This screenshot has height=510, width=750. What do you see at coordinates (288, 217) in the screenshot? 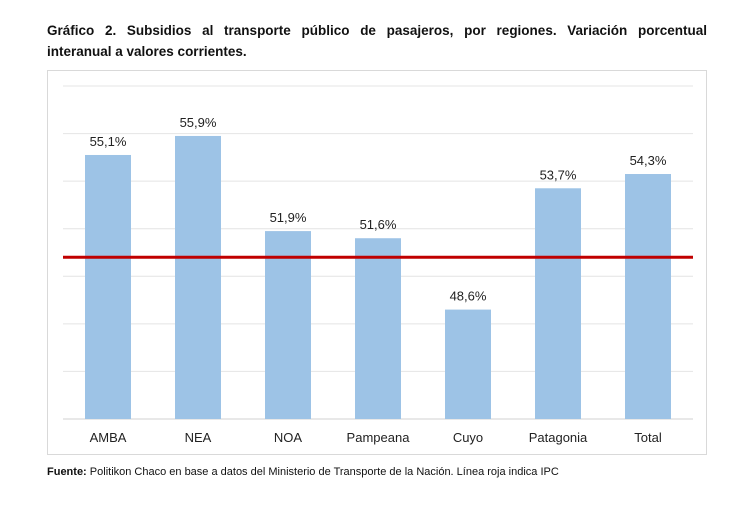
I see `data-label: 51,9%` at bounding box center [288, 217].